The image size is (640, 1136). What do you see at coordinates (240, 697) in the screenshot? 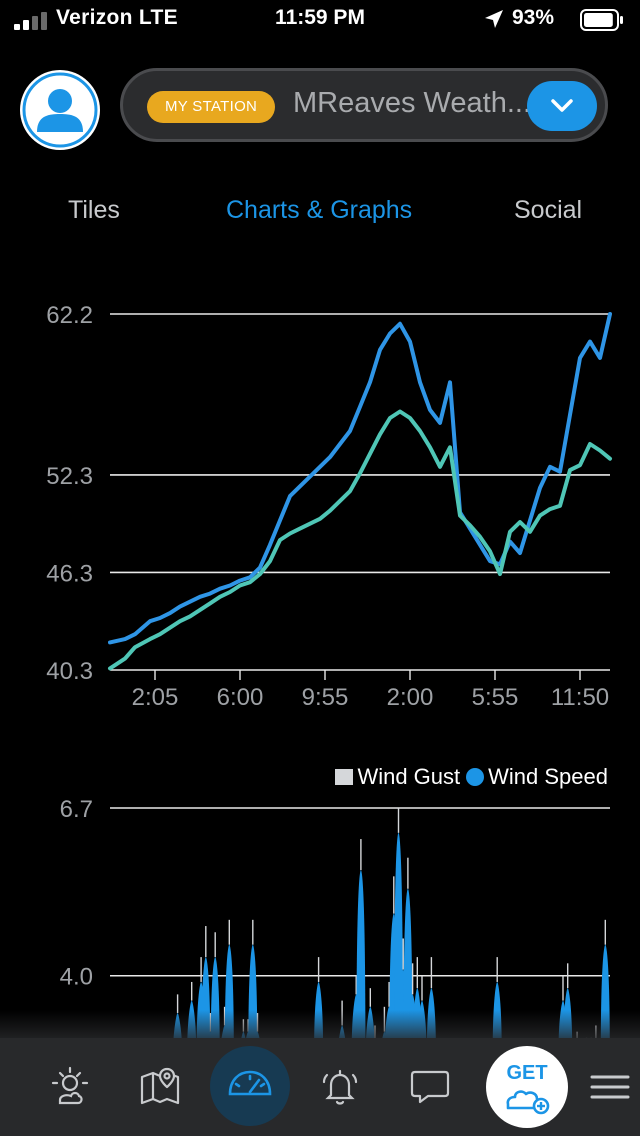
I see `x-tick-label: 6:00` at bounding box center [240, 697].